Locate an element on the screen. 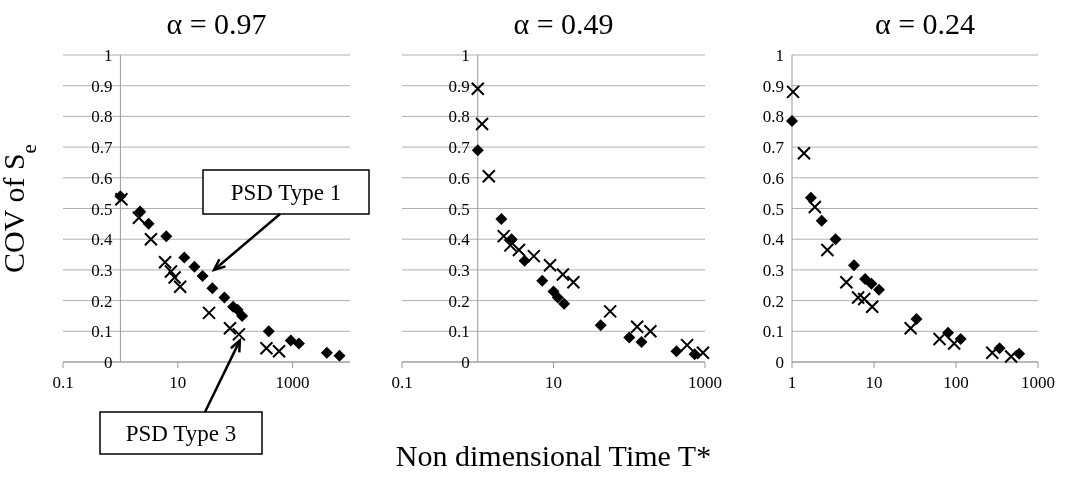 The height and width of the screenshot is (477, 1066). chart-title: α = 0.24 is located at coordinates (925, 23).